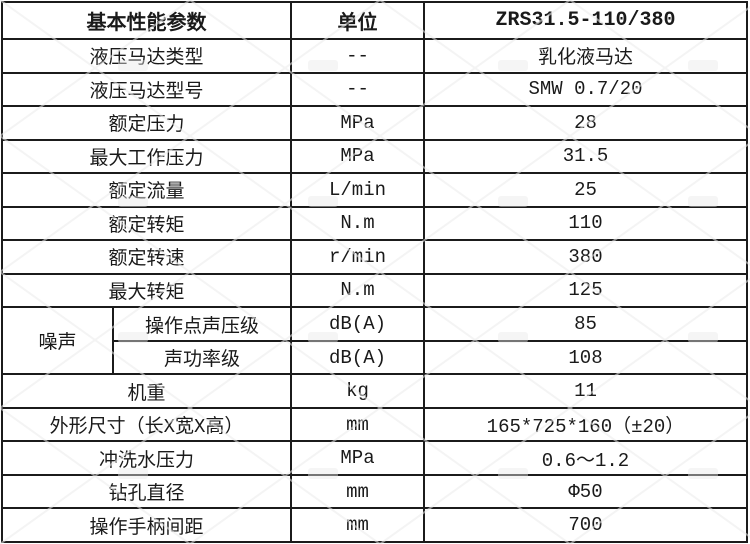  Describe the element at coordinates (357, 190) in the screenshot. I see `unit-cell: L/min` at that location.